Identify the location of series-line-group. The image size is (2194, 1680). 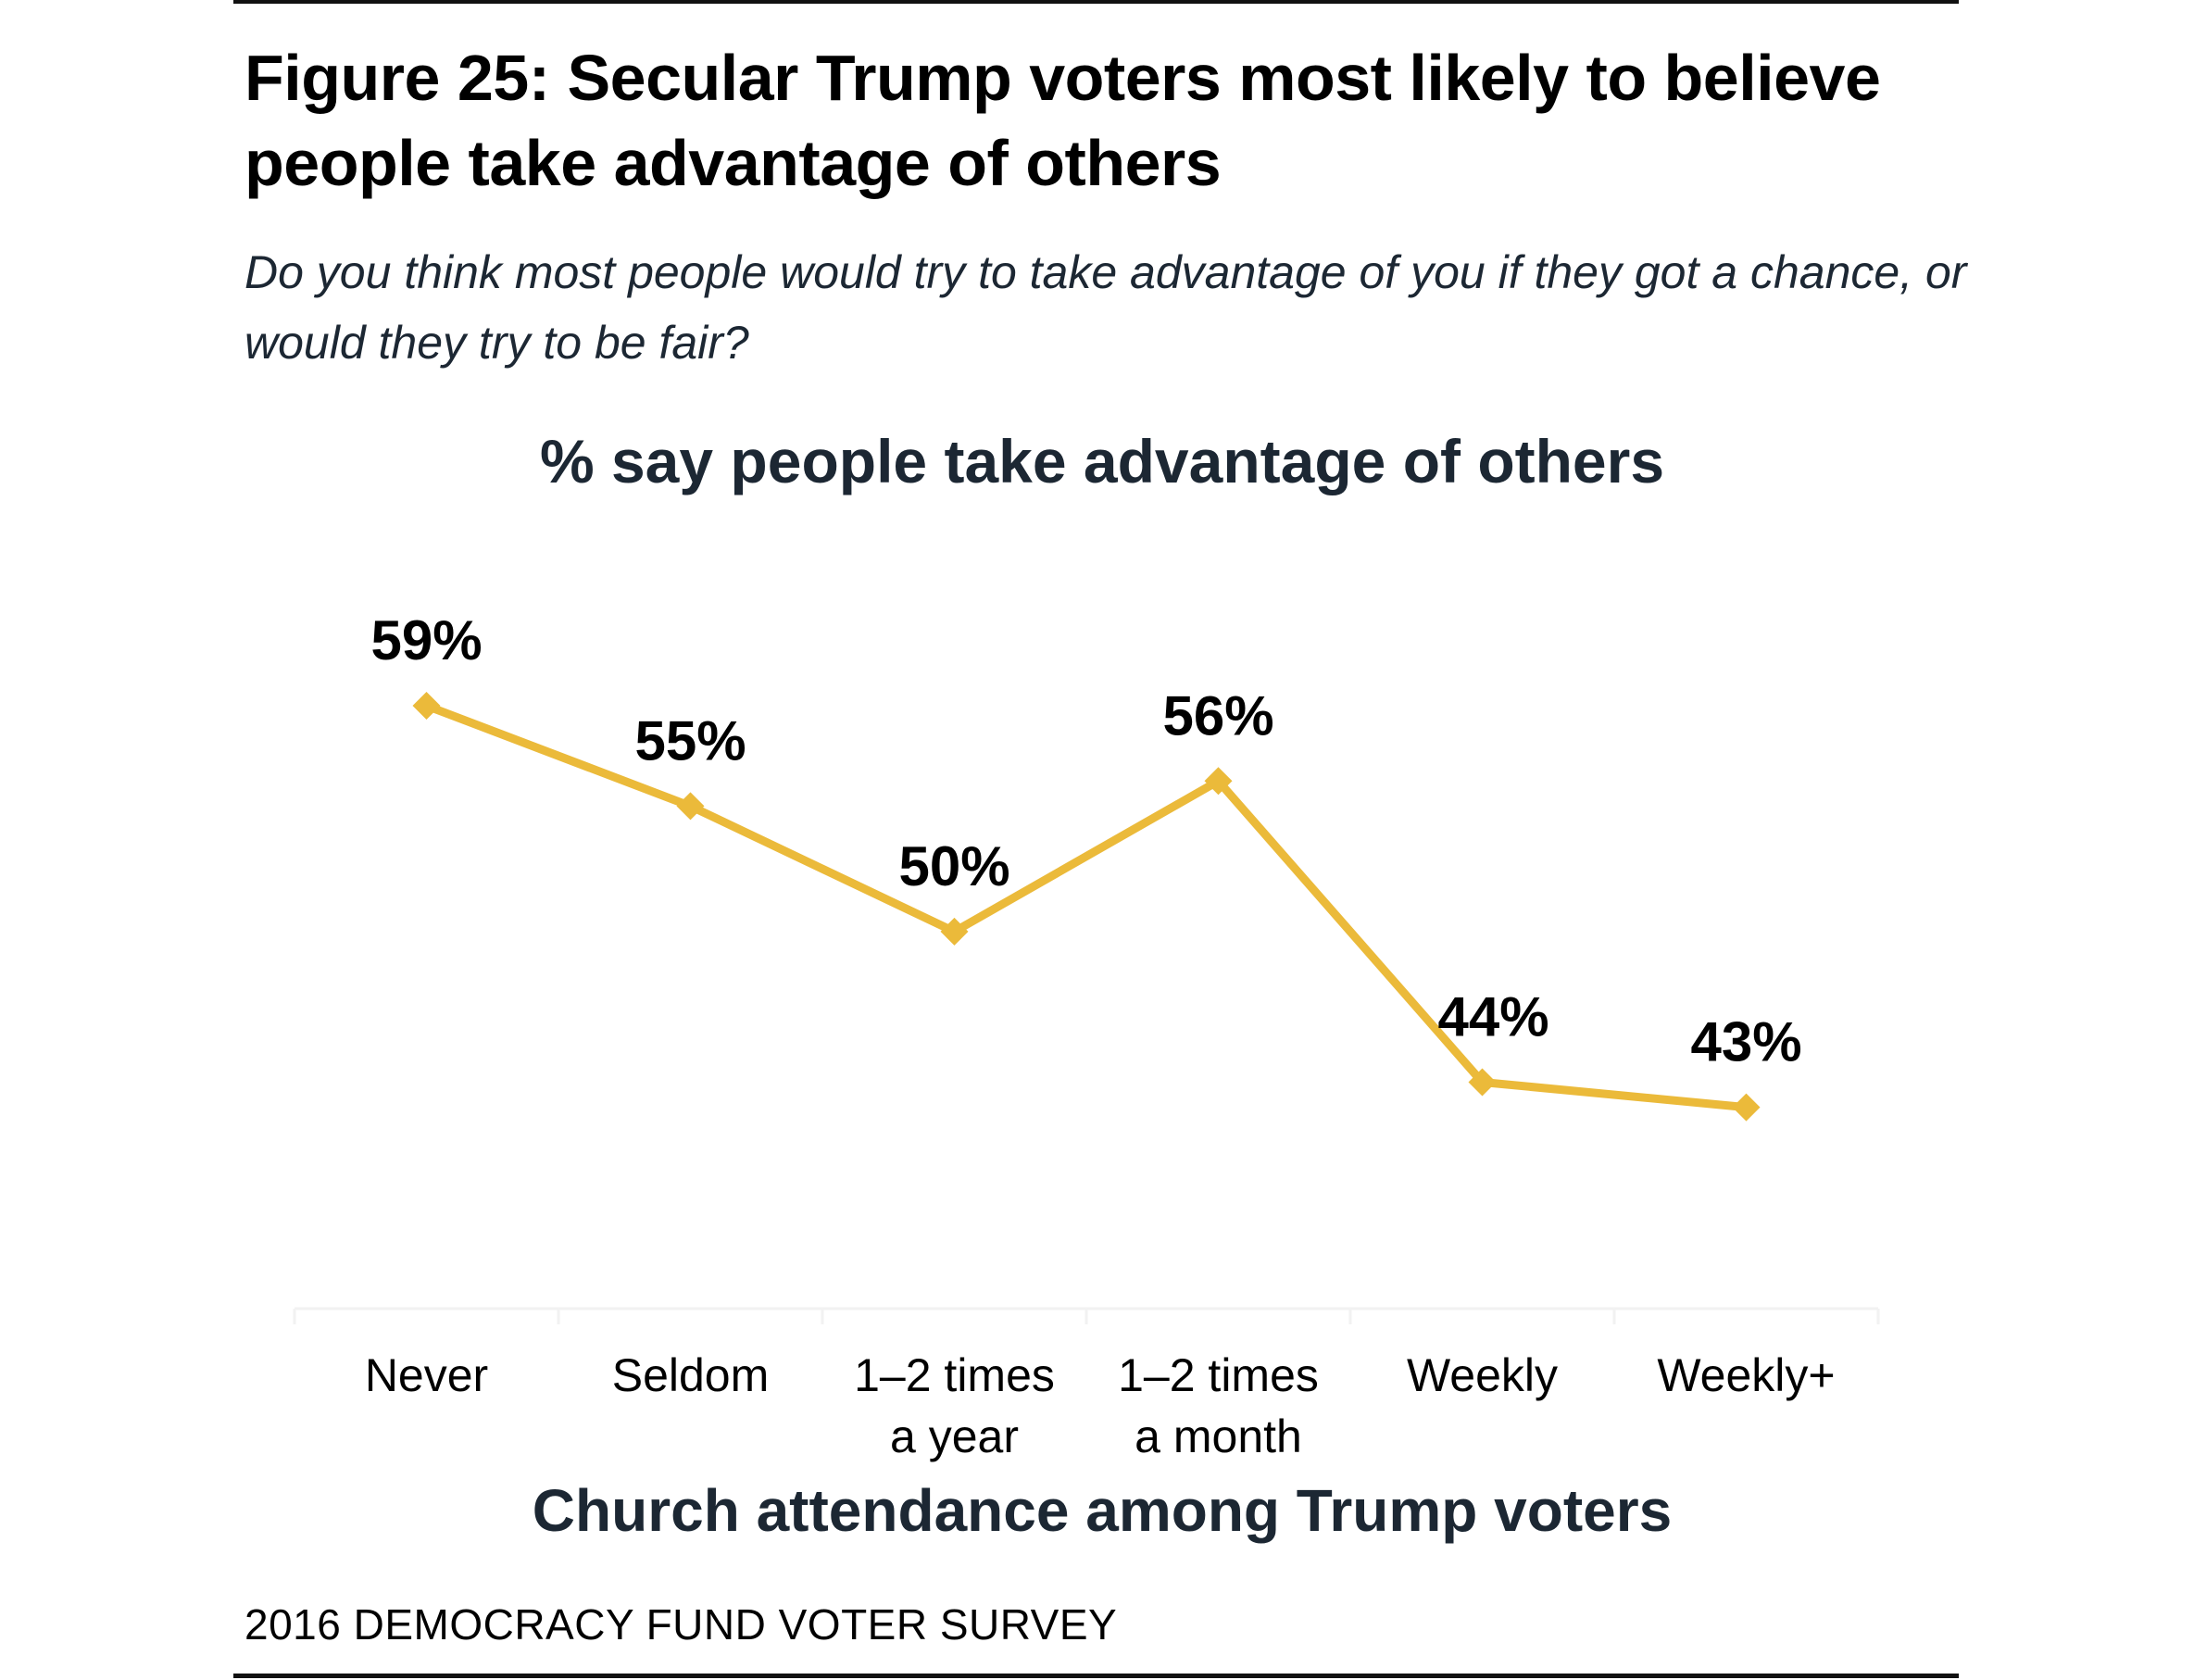
(1086, 906).